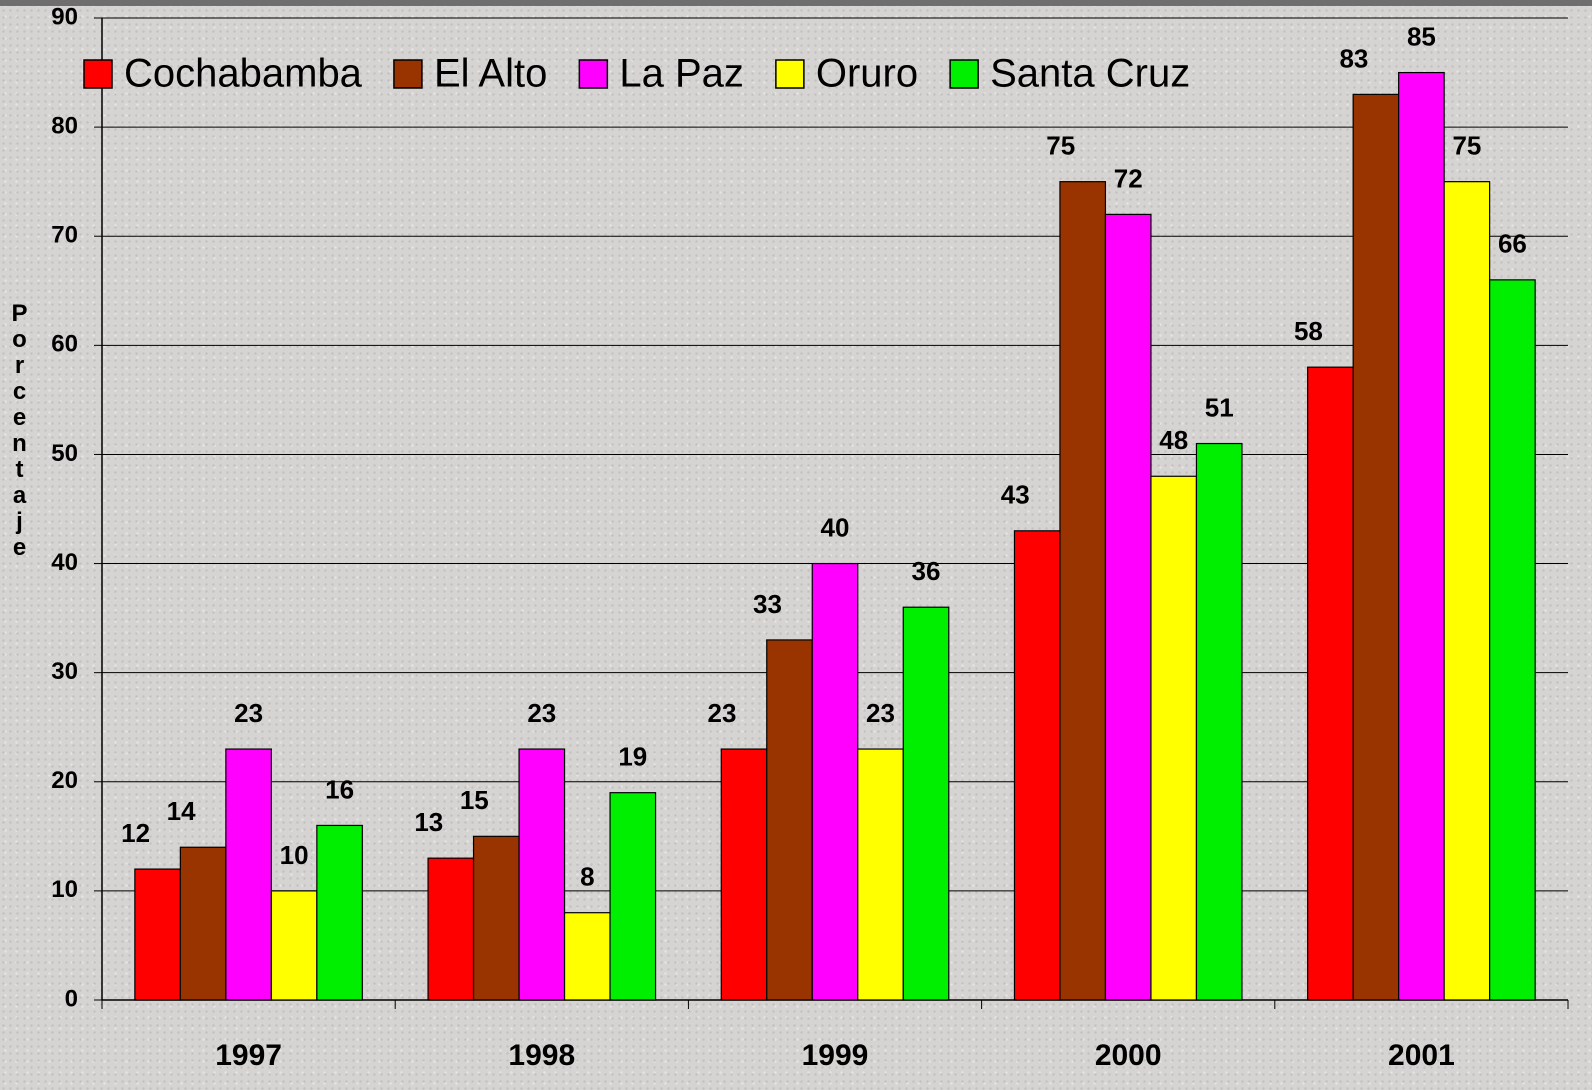 This screenshot has width=1592, height=1090. What do you see at coordinates (64, 562) in the screenshot?
I see `y-tick-label: 40` at bounding box center [64, 562].